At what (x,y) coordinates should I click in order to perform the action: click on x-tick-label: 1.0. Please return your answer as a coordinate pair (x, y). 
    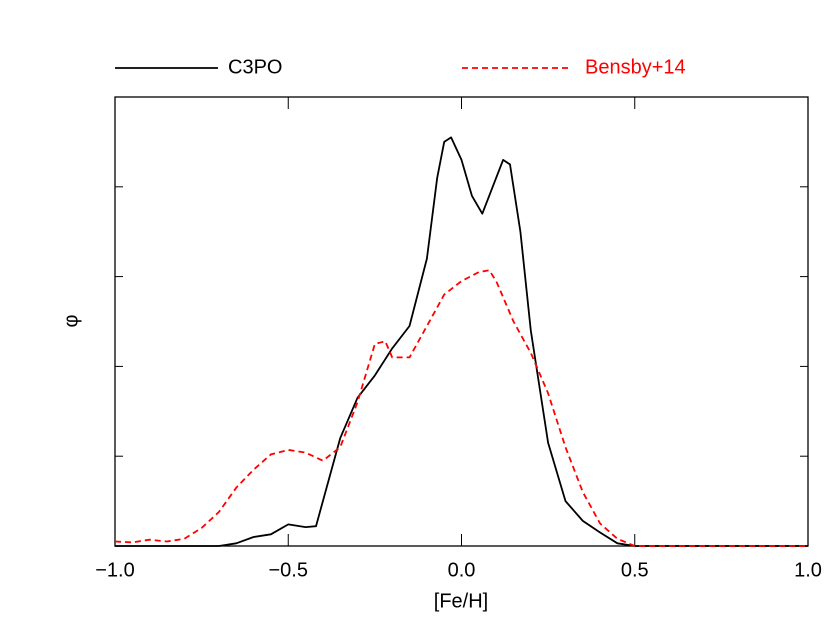
    Looking at the image, I should click on (808, 570).